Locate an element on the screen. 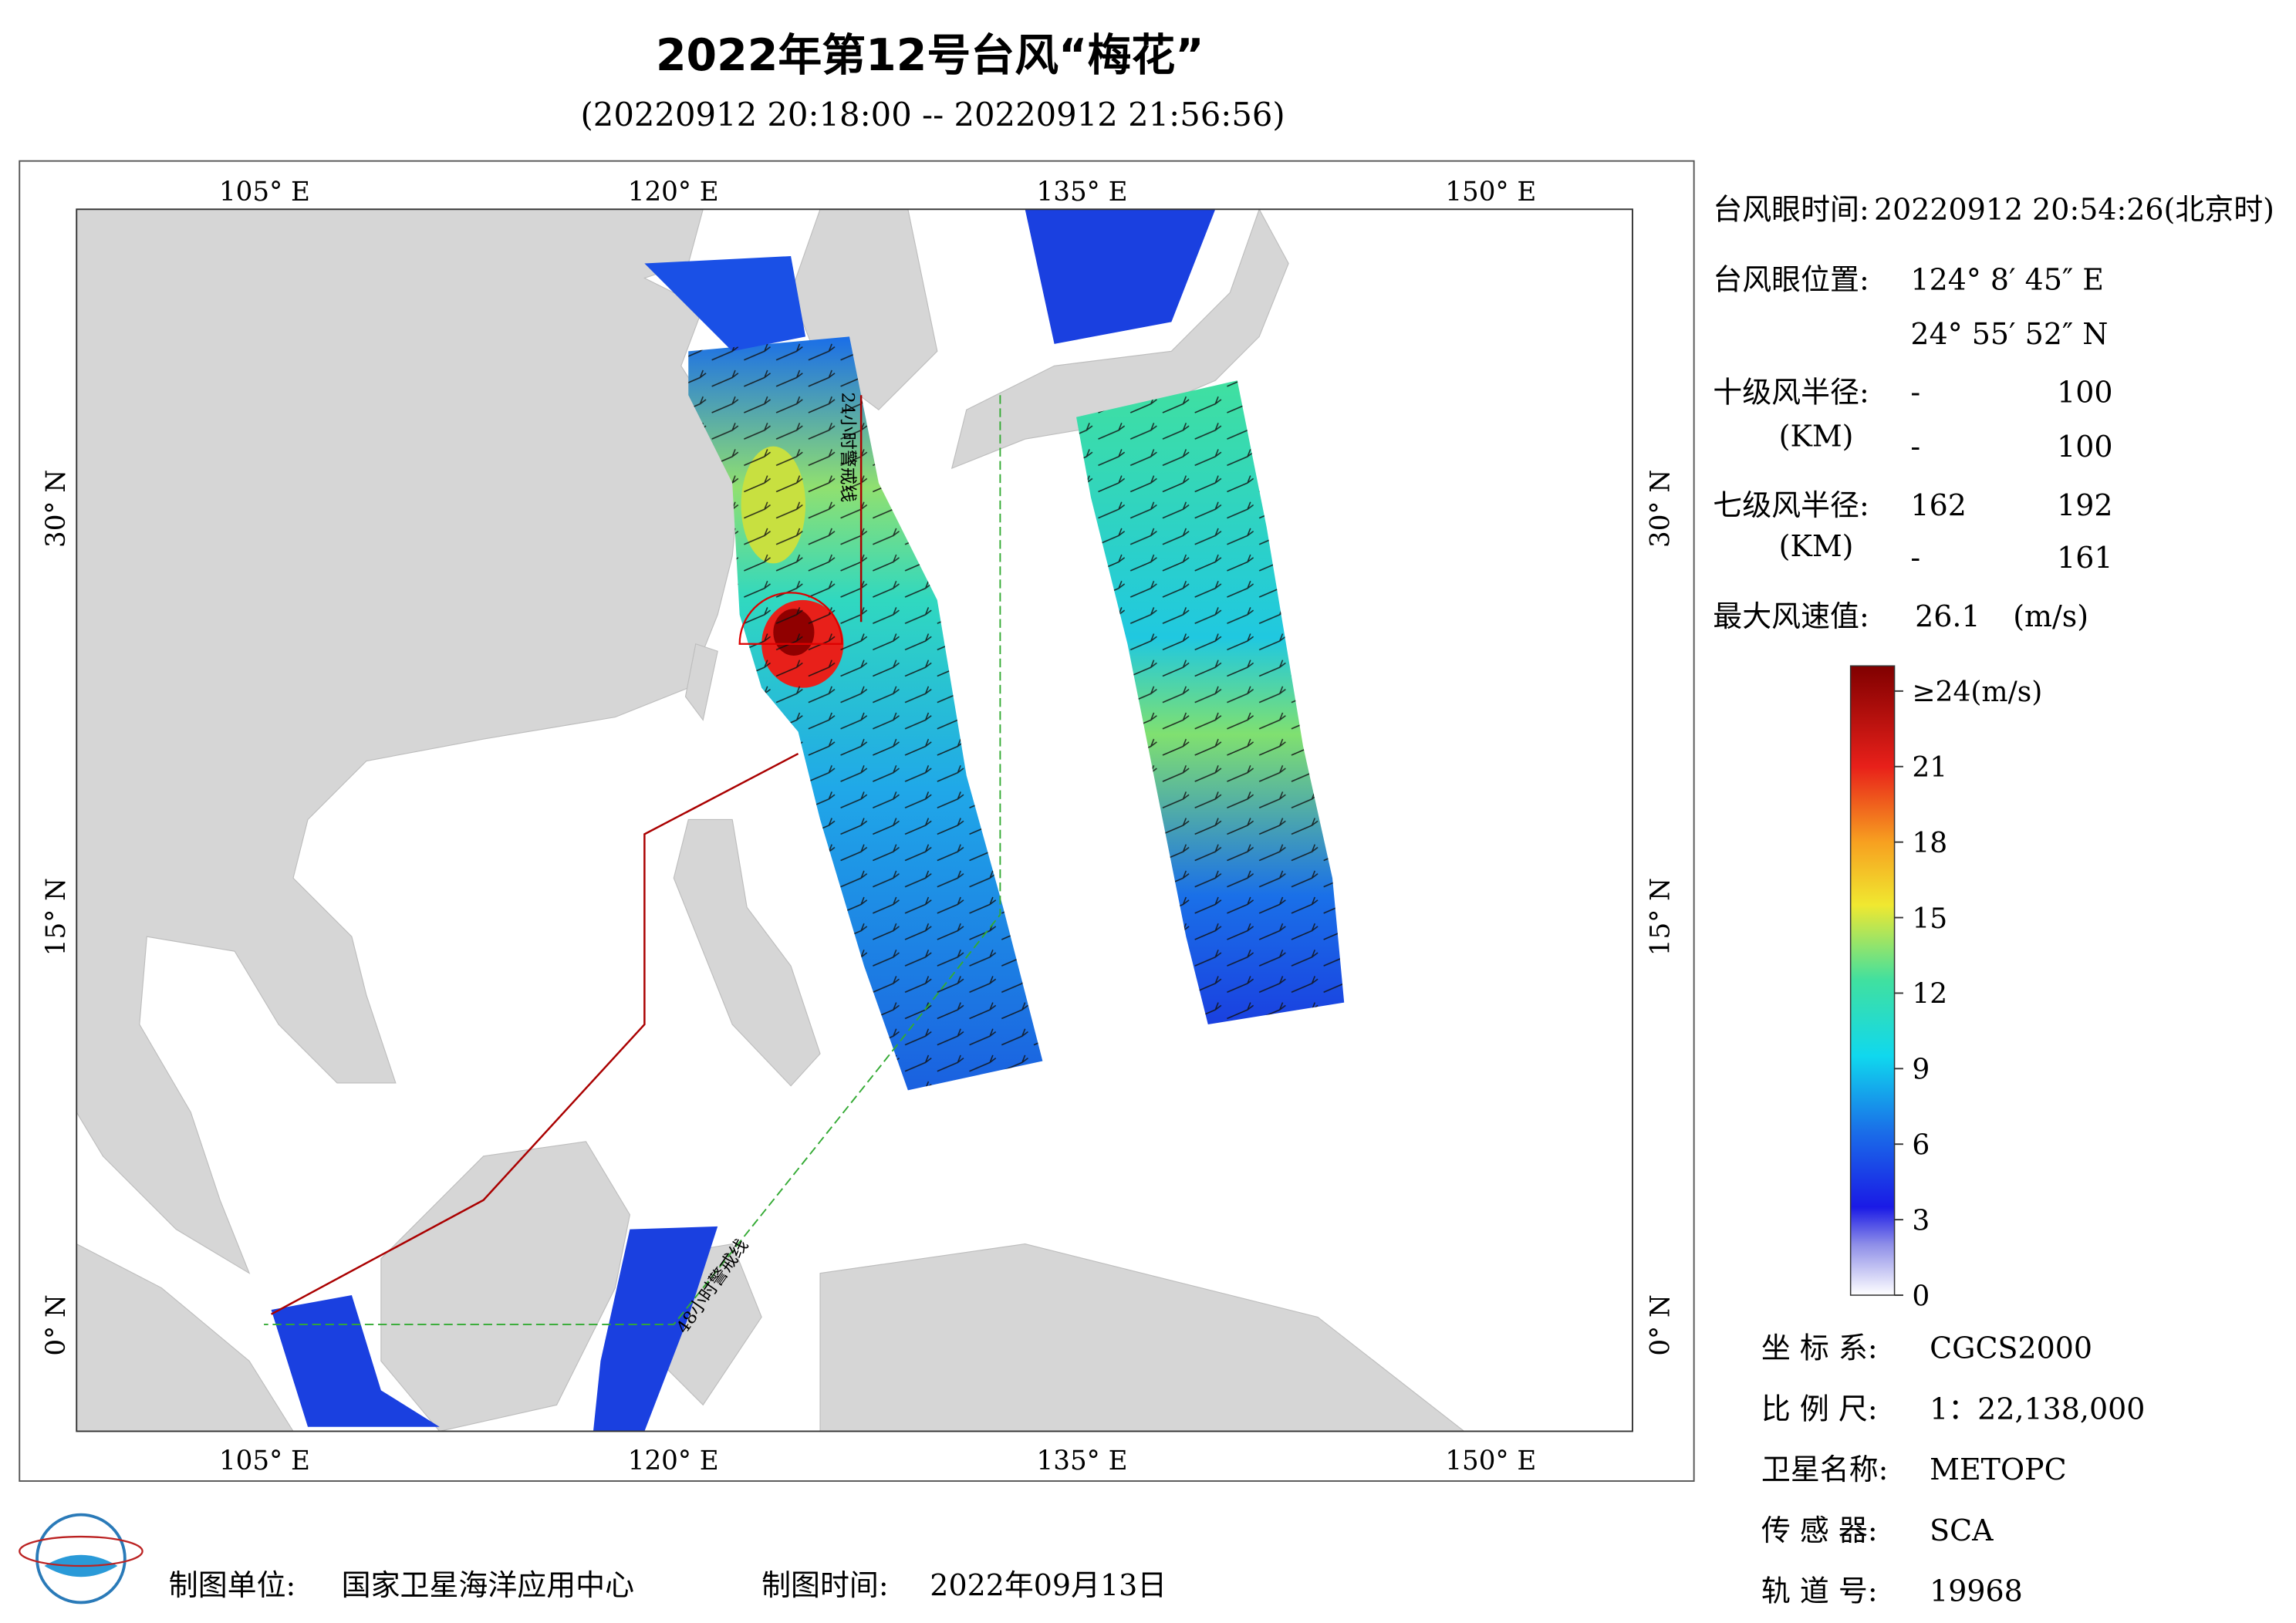  colorbar-label: 6 is located at coordinates (1921, 1146).